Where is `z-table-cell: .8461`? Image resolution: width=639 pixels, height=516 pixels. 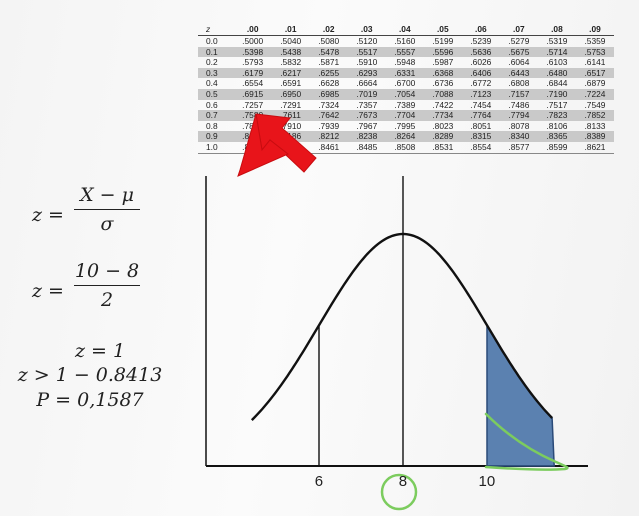
z-table-cell: .8461 is located at coordinates (328, 147).